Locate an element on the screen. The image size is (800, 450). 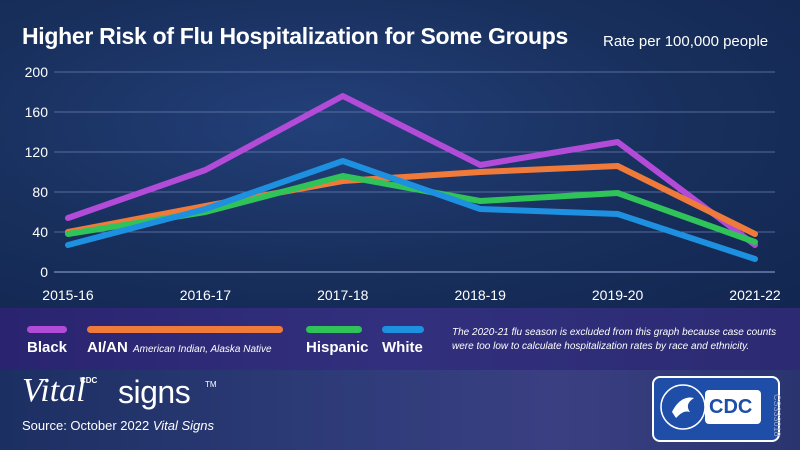
cdc-logo-box is located at coordinates (733, 407).